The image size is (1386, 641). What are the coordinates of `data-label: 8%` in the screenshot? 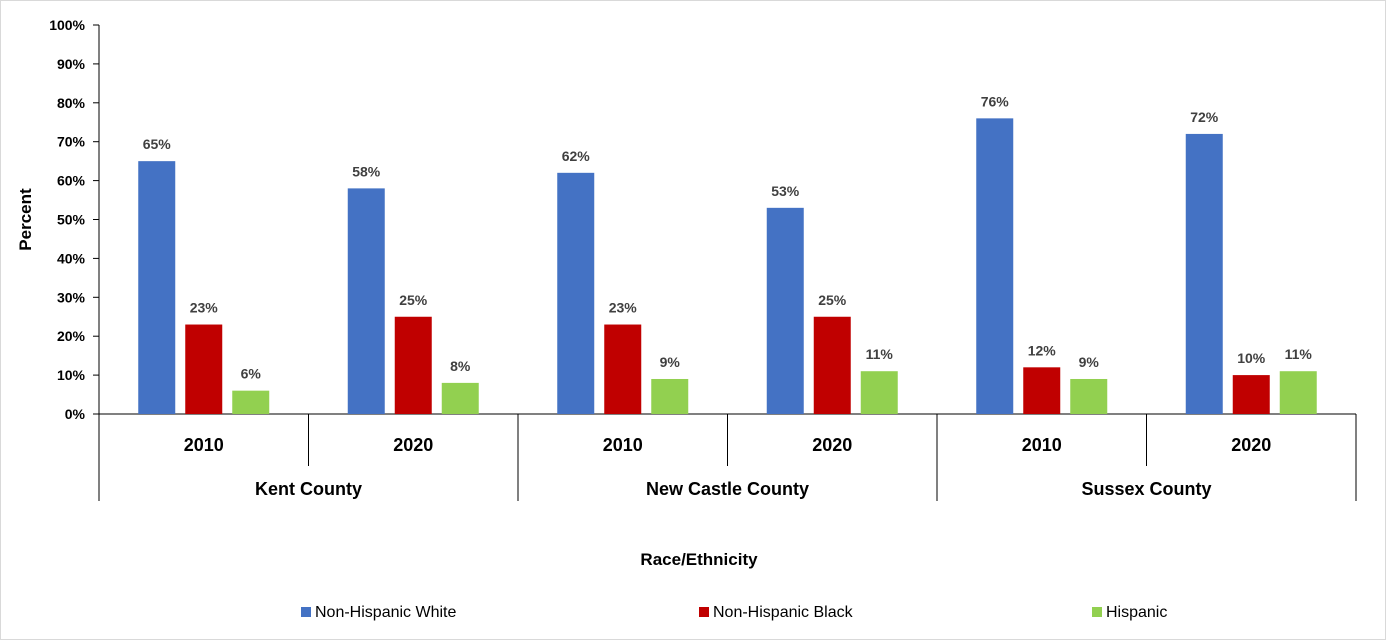 It's located at (460, 366).